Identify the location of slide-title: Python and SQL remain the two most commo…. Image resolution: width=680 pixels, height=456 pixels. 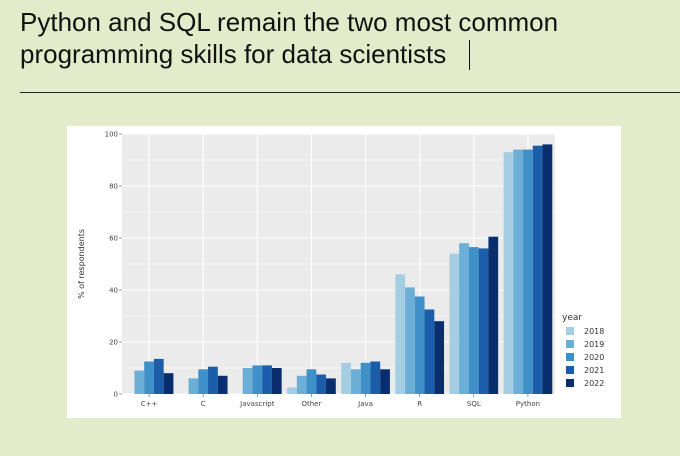
(340, 38).